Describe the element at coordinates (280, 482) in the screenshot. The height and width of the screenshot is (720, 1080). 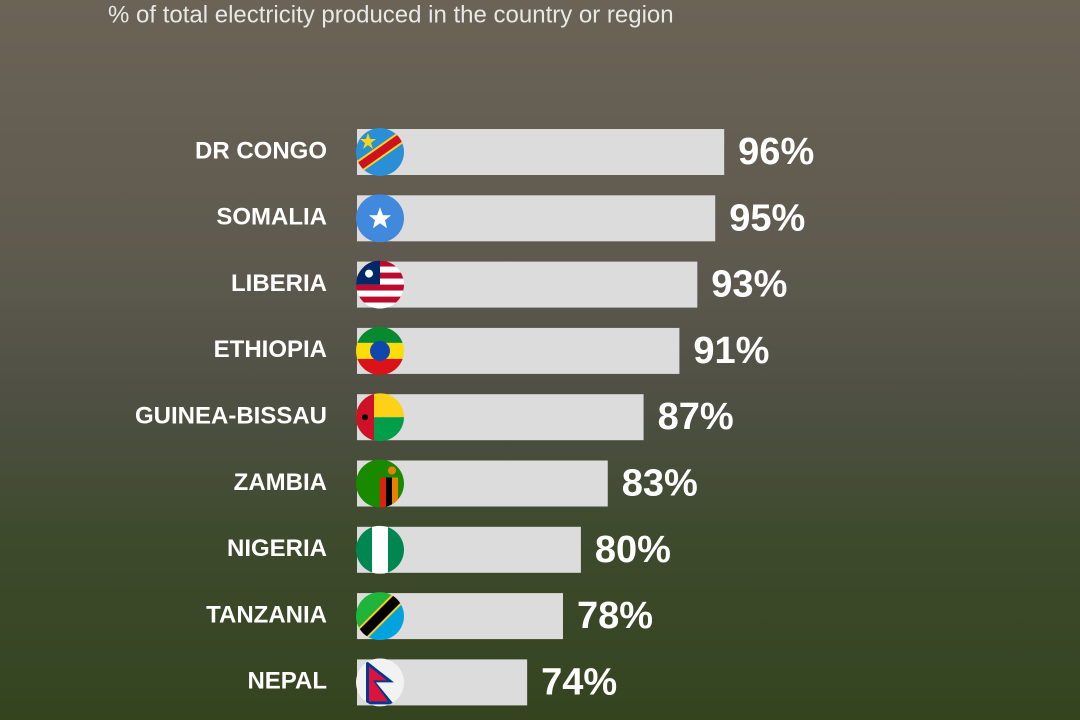
I see `category-label: ZAMBIA` at that location.